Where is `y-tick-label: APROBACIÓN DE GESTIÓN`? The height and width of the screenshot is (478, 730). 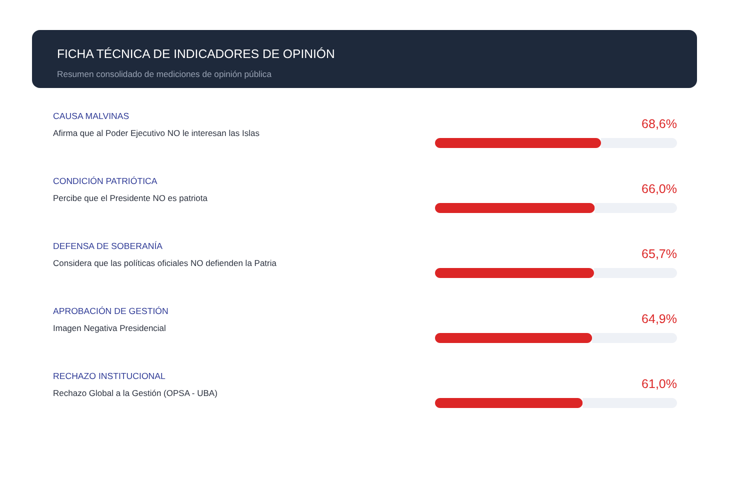
y-tick-label: APROBACIÓN DE GESTIÓN is located at coordinates (110, 311).